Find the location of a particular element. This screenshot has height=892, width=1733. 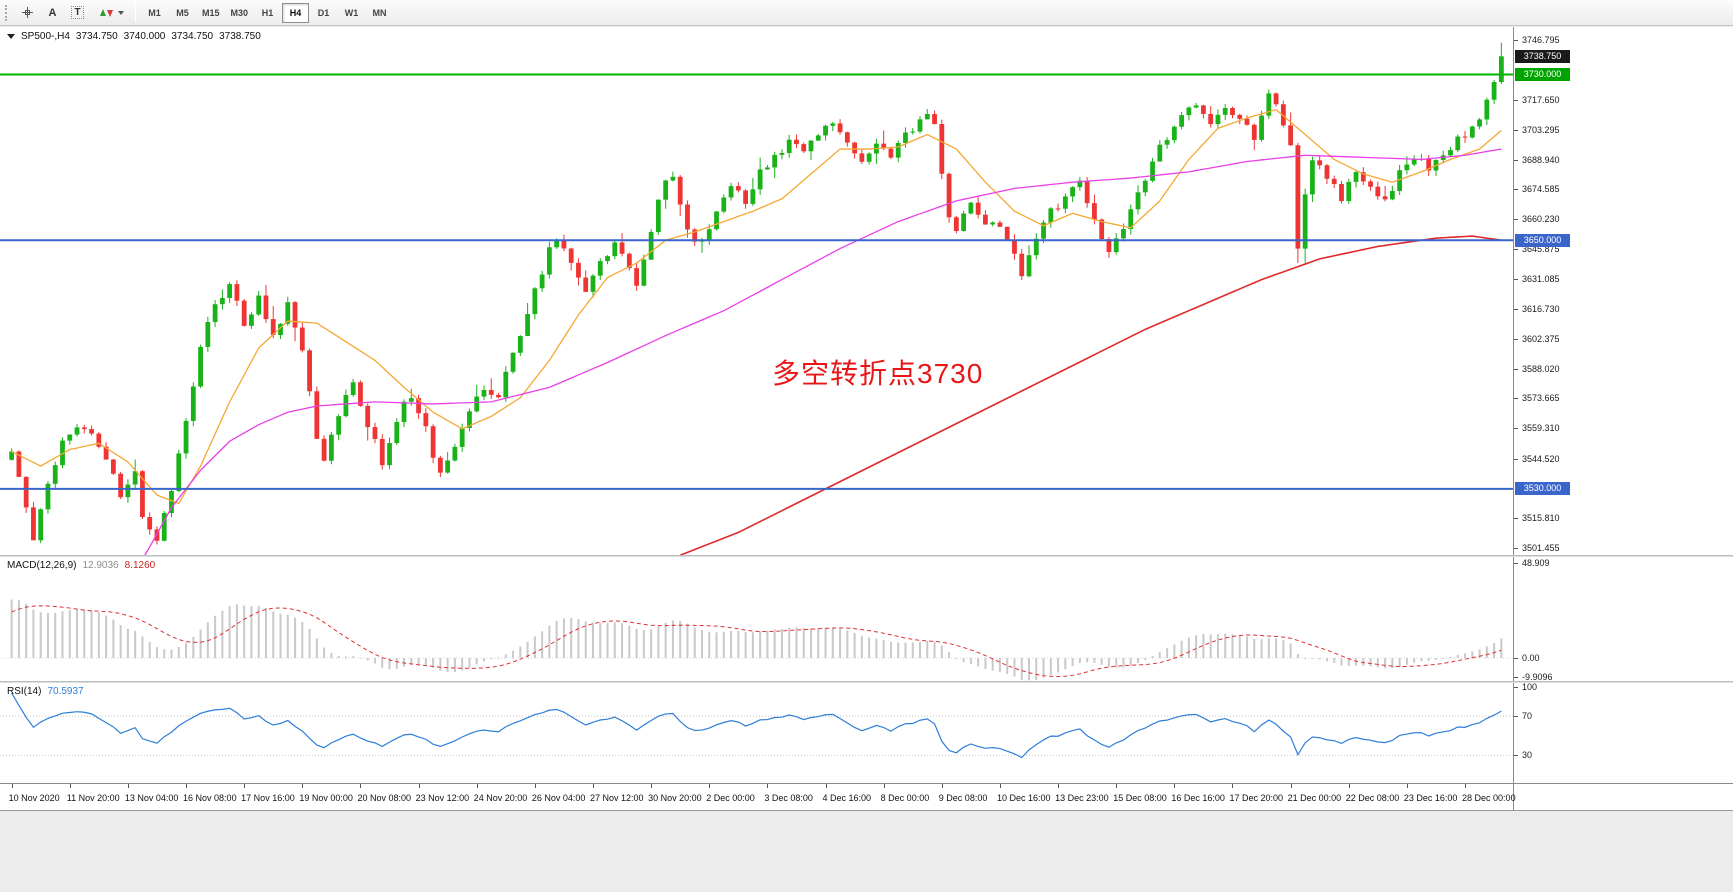

rsi-label: RSI(14) 70.5937 is located at coordinates (45, 691).